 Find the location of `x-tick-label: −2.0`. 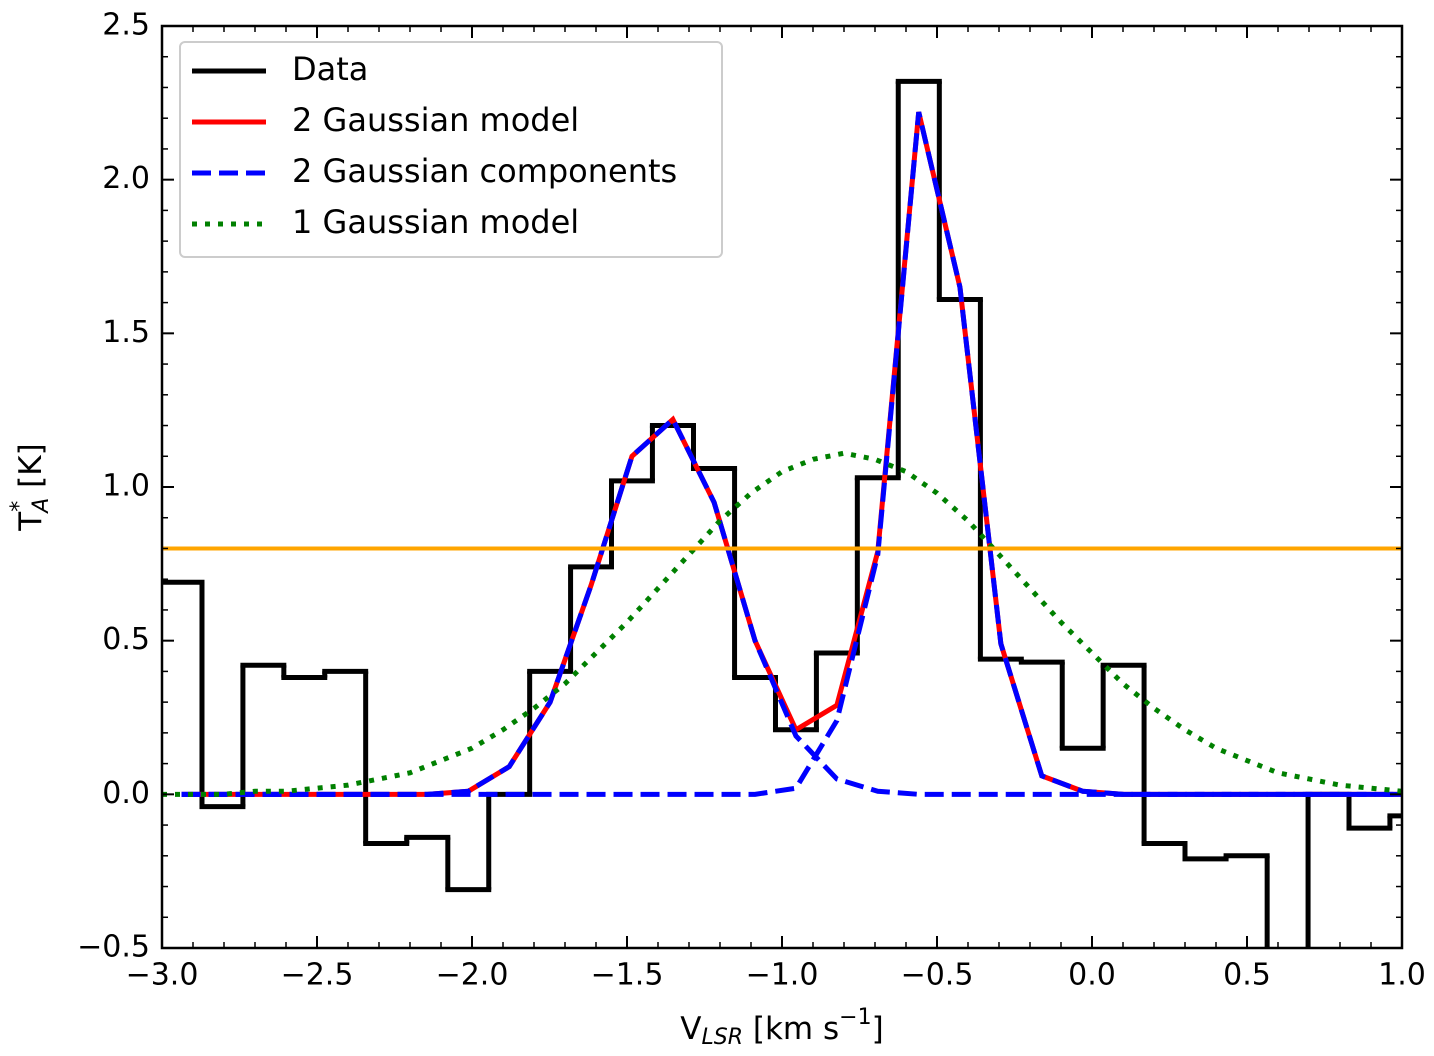

x-tick-label: −2.0 is located at coordinates (472, 975).